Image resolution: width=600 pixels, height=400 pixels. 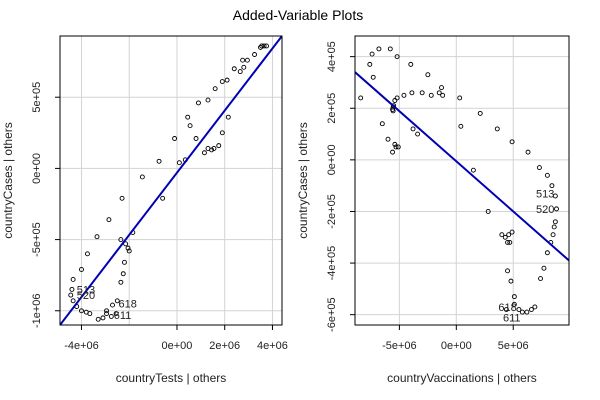 What do you see at coordinates (81, 346) in the screenshot?
I see `x-tick-label: -4e+06` at bounding box center [81, 346].